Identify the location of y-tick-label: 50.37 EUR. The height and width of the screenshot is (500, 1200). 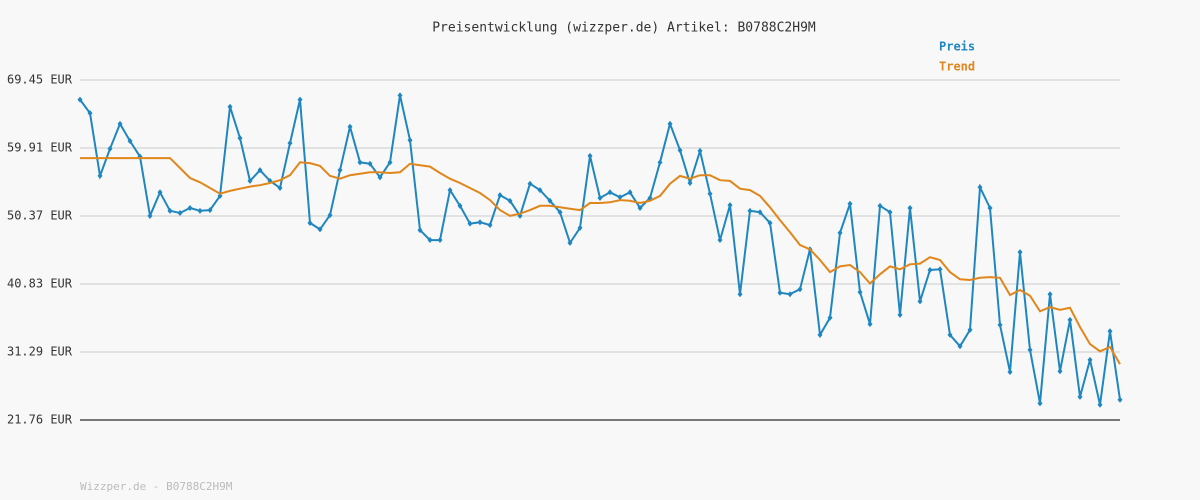
(40, 216).